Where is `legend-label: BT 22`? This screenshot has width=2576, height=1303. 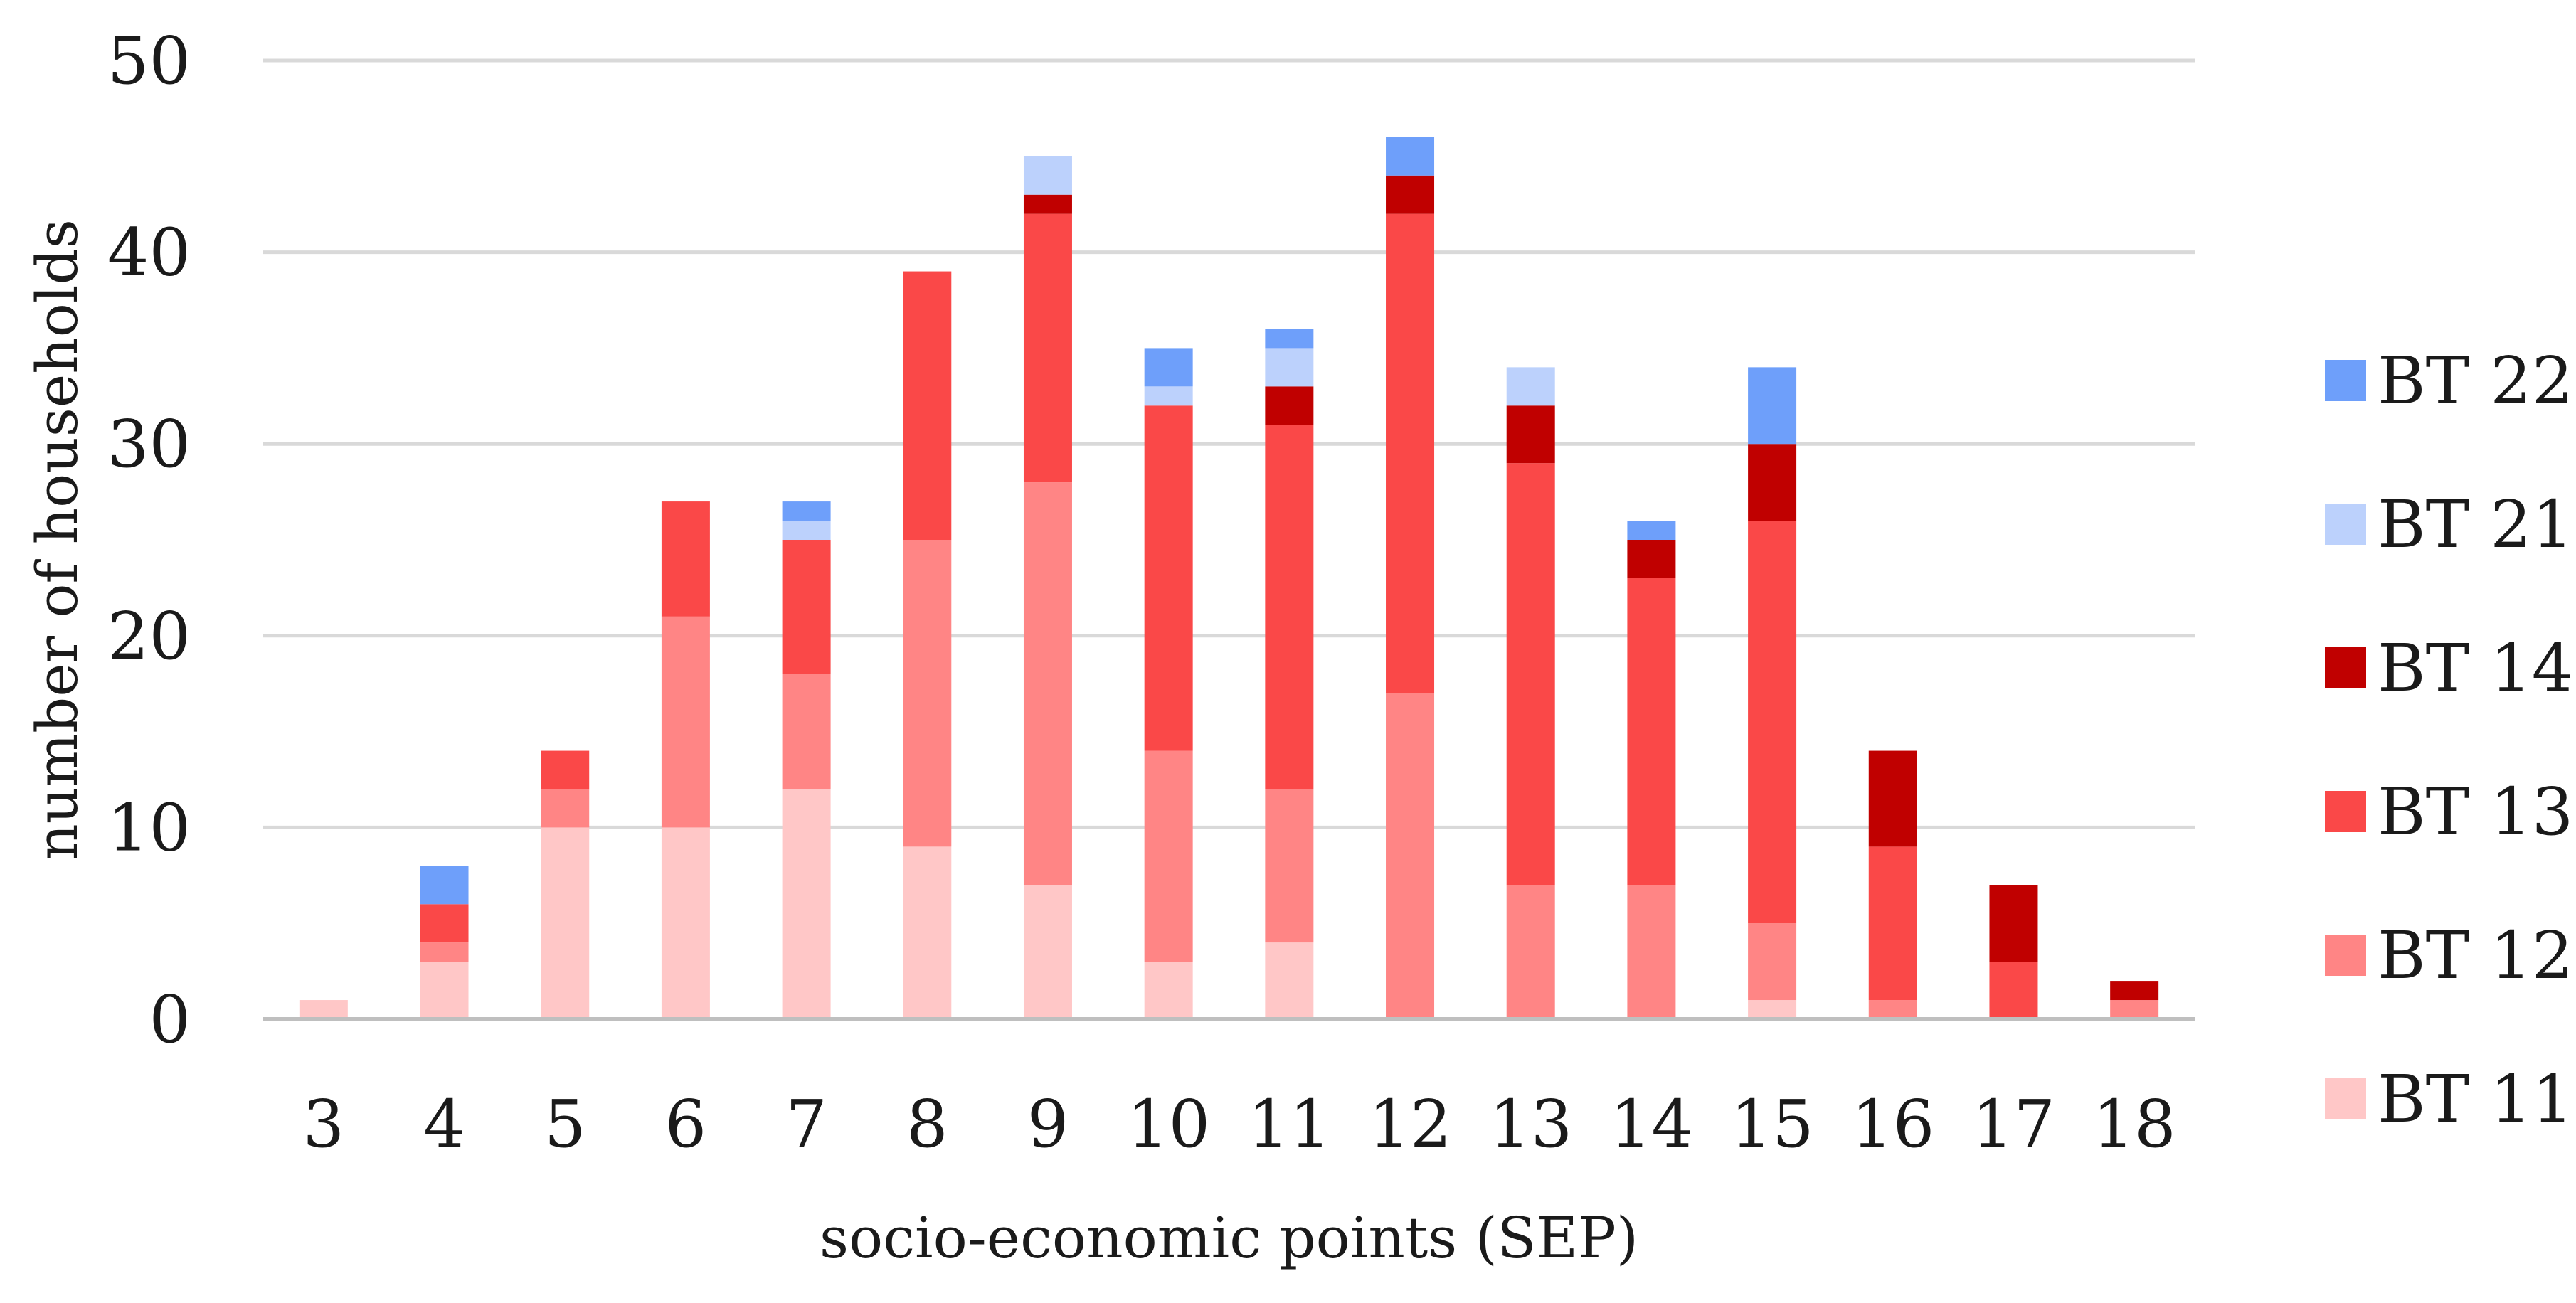 legend-label: BT 22 is located at coordinates (2475, 381).